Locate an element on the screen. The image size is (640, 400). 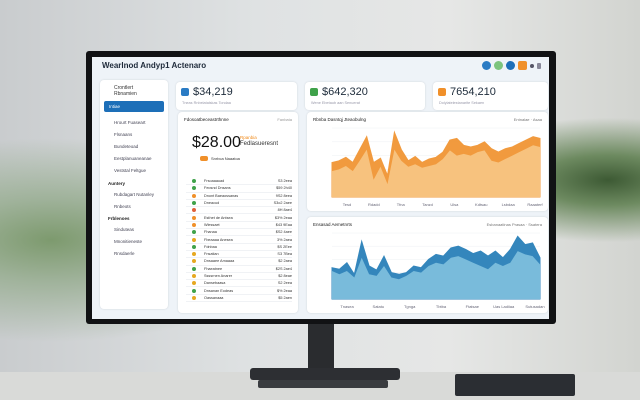
sidebar-item: Rnbeots is located at coordinates (122, 206).